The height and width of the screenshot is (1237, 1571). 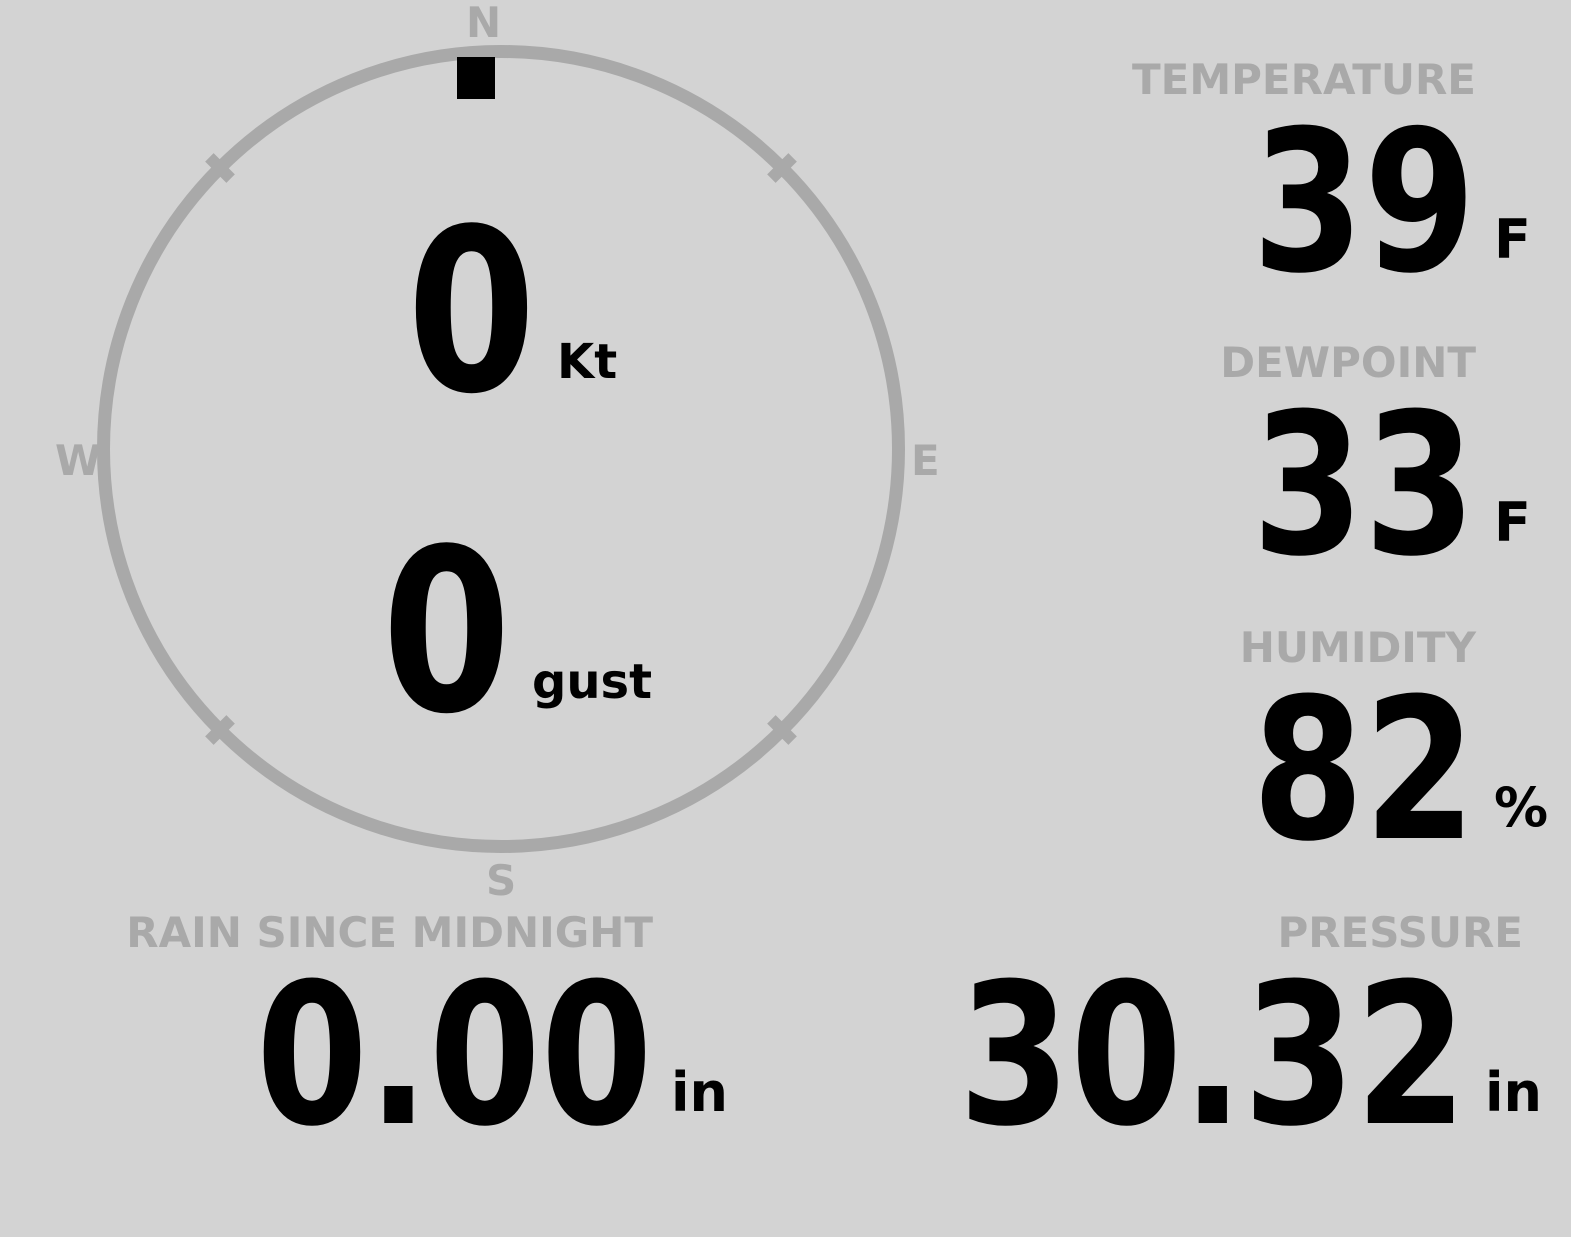 I want to click on wind-gust: 0 gust, so click(x=517, y=632).